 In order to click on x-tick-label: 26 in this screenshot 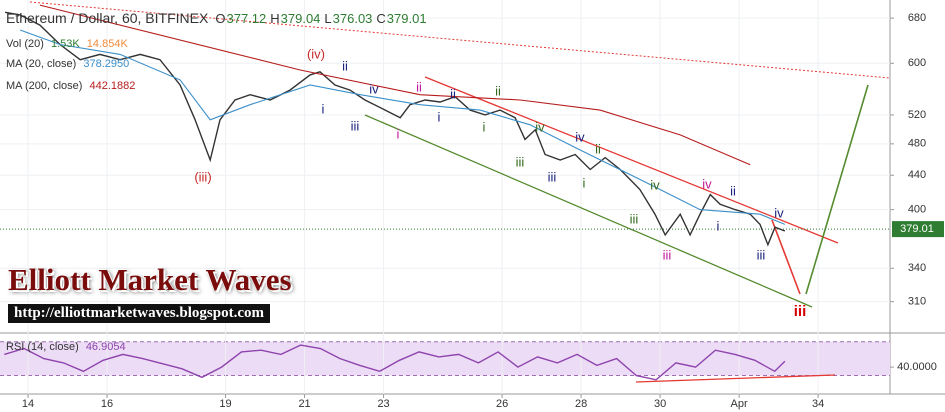, I will do `click(502, 404)`.